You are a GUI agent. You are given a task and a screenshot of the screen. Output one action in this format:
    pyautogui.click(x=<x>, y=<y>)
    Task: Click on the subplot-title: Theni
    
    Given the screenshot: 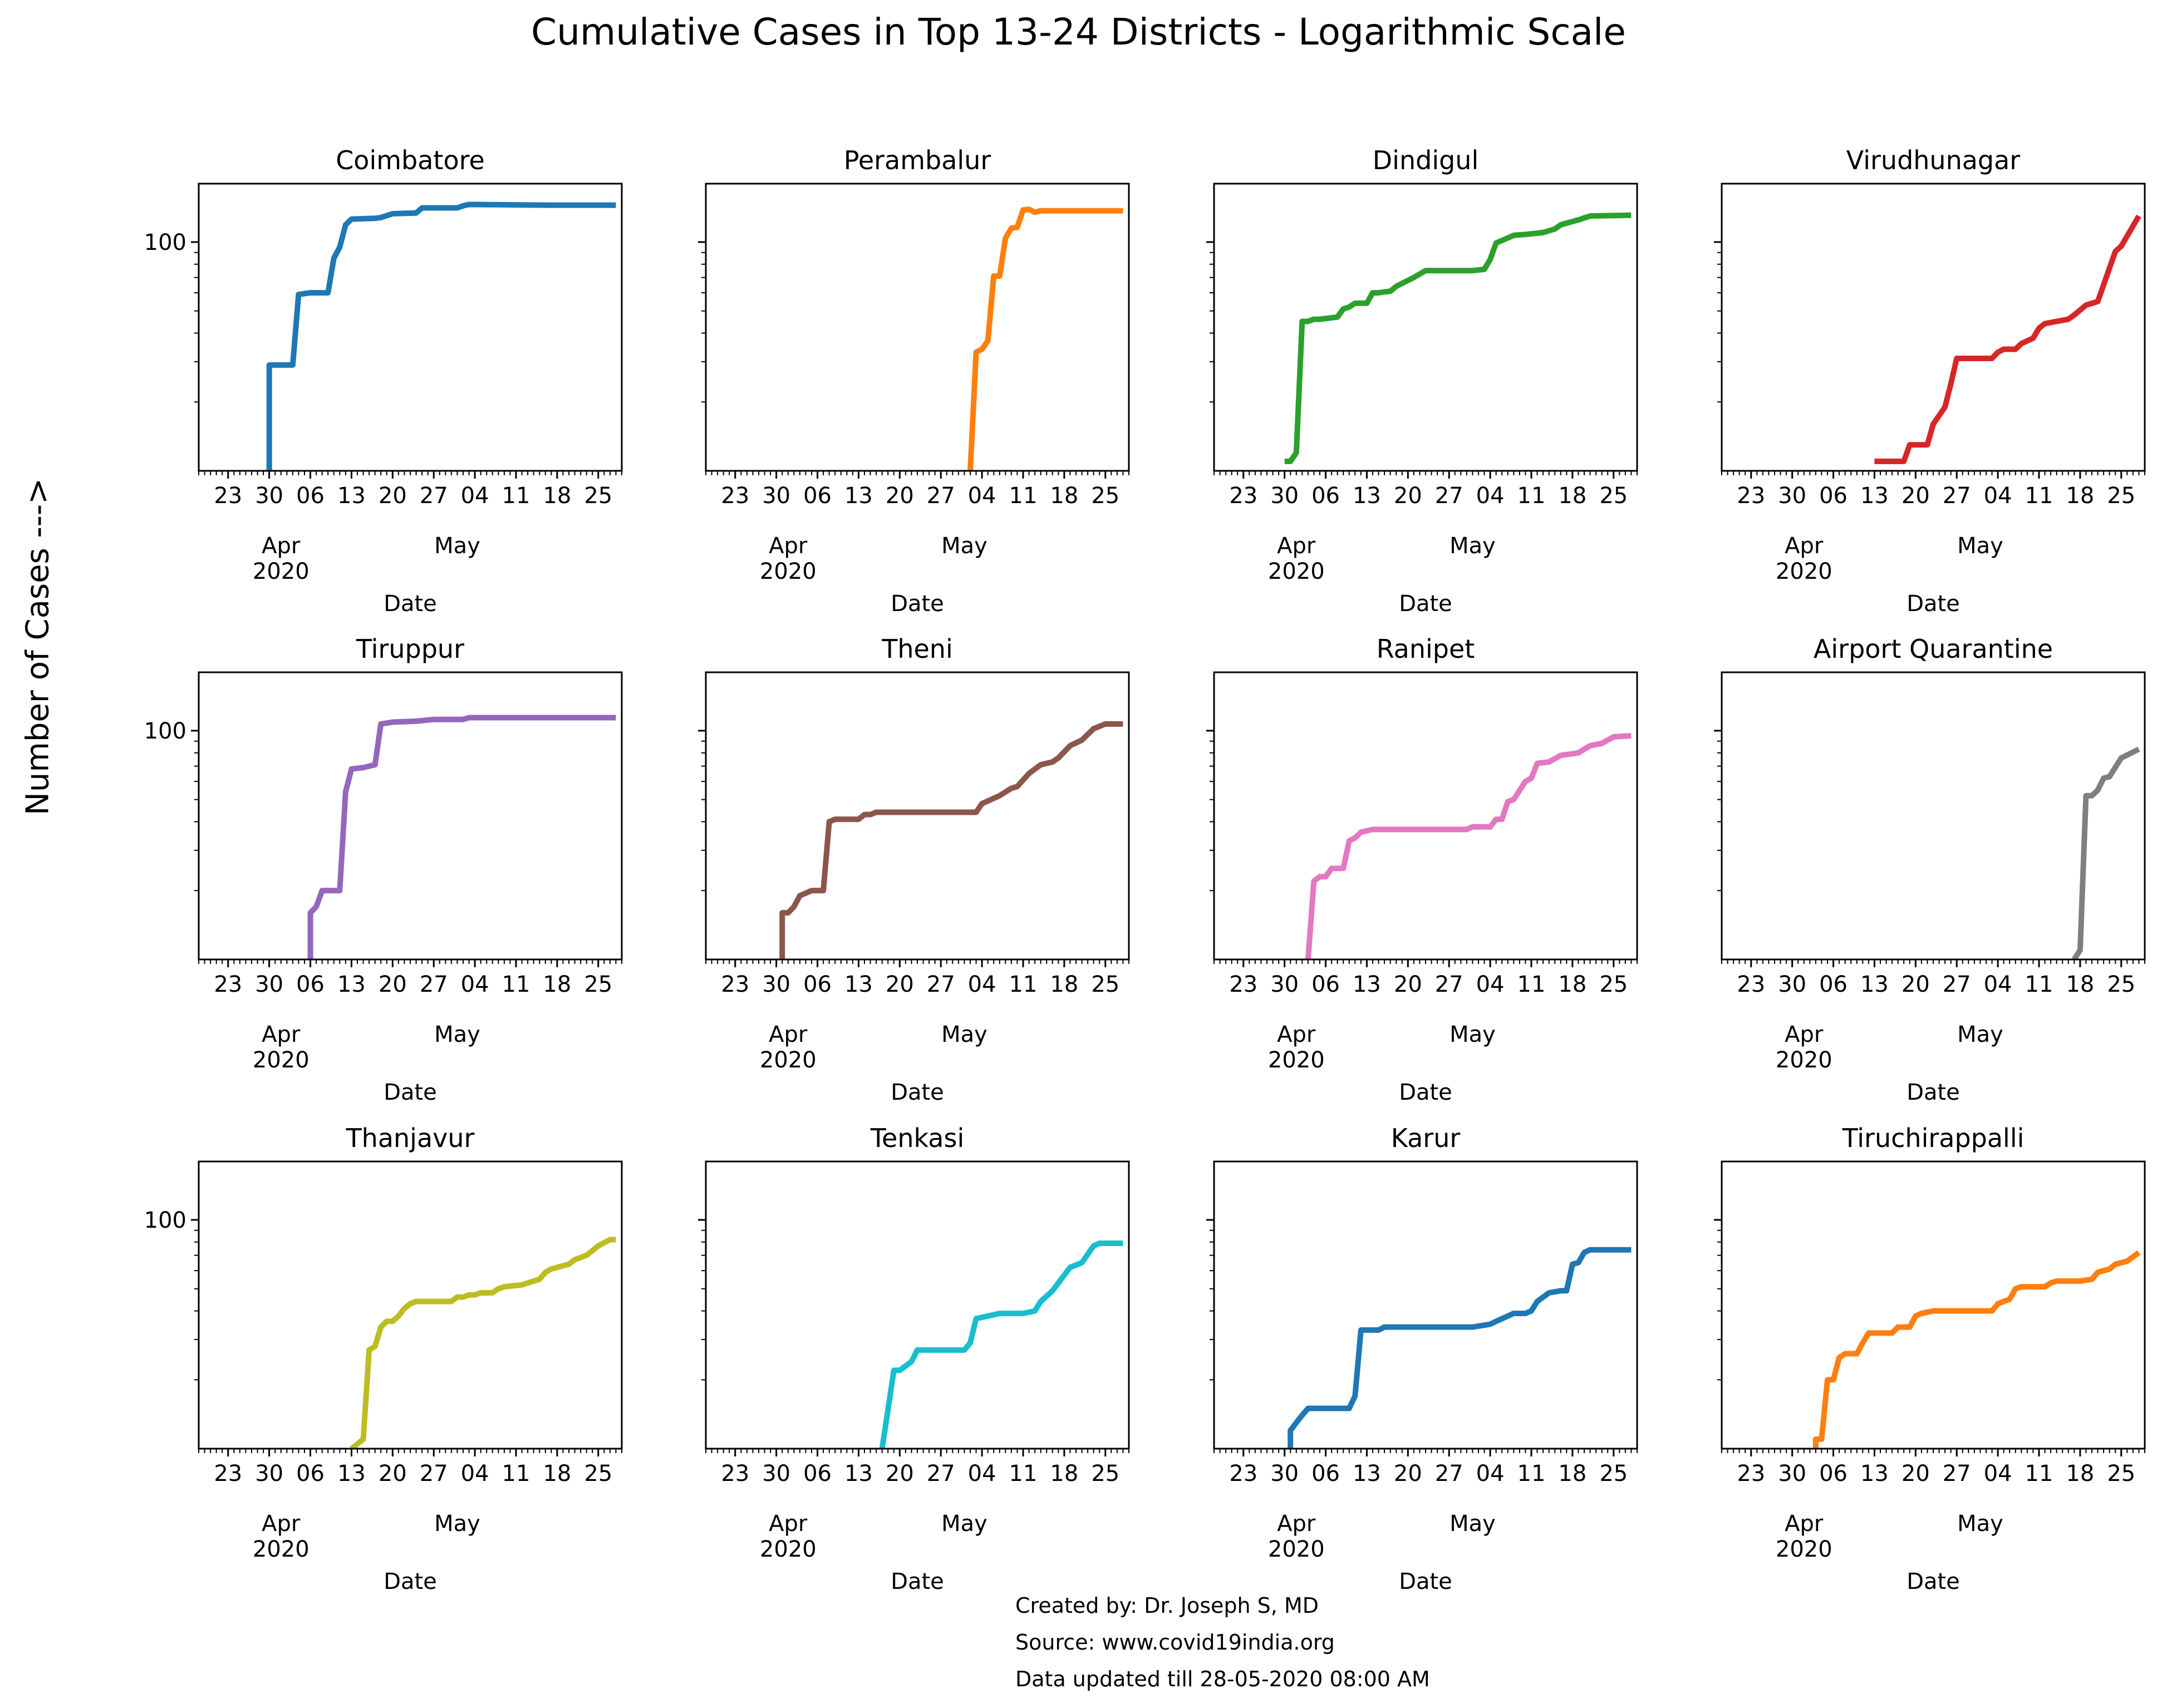 What is the action you would take?
    pyautogui.click(x=917, y=649)
    